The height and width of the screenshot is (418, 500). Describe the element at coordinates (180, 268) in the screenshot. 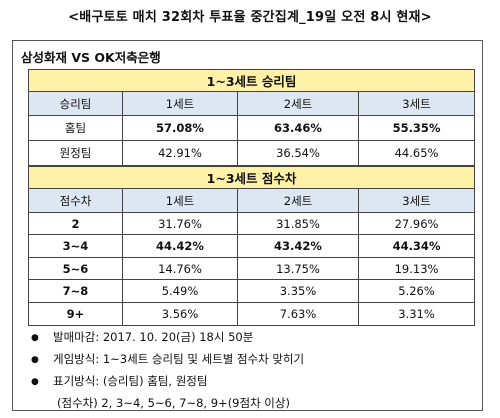

I see `diff56-set-1: 14.76%` at that location.